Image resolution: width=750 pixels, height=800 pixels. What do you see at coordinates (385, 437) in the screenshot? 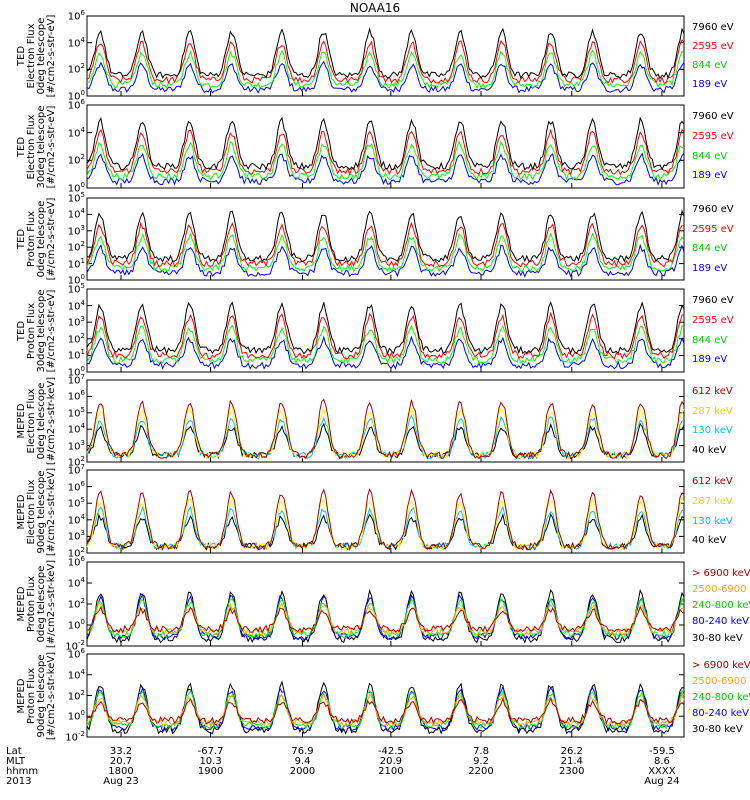
I see `series-line-130-kev` at bounding box center [385, 437].